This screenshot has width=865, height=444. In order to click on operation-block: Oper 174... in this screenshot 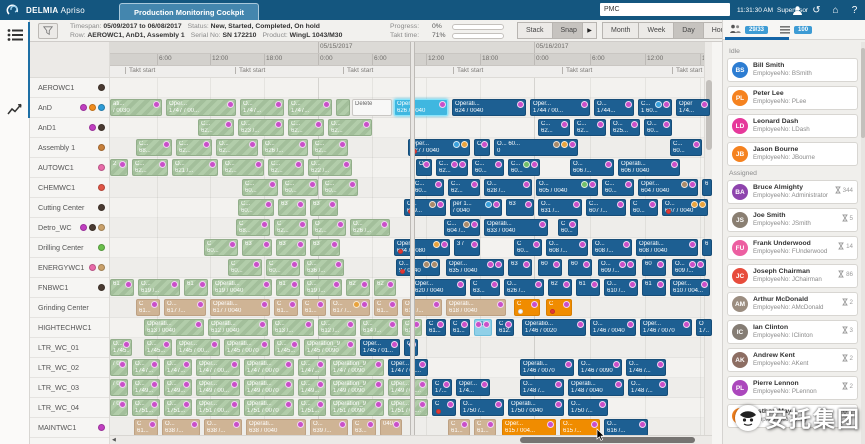, I will do `click(693, 107)`.